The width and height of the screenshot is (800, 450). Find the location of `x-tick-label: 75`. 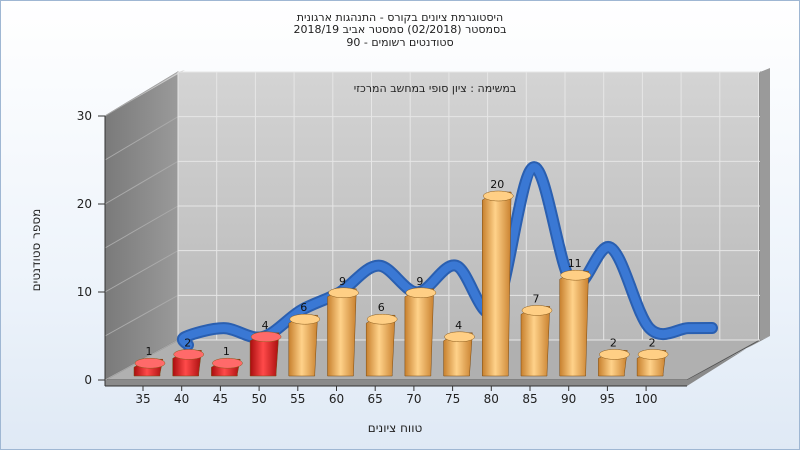

x-tick-label: 75 is located at coordinates (452, 399).